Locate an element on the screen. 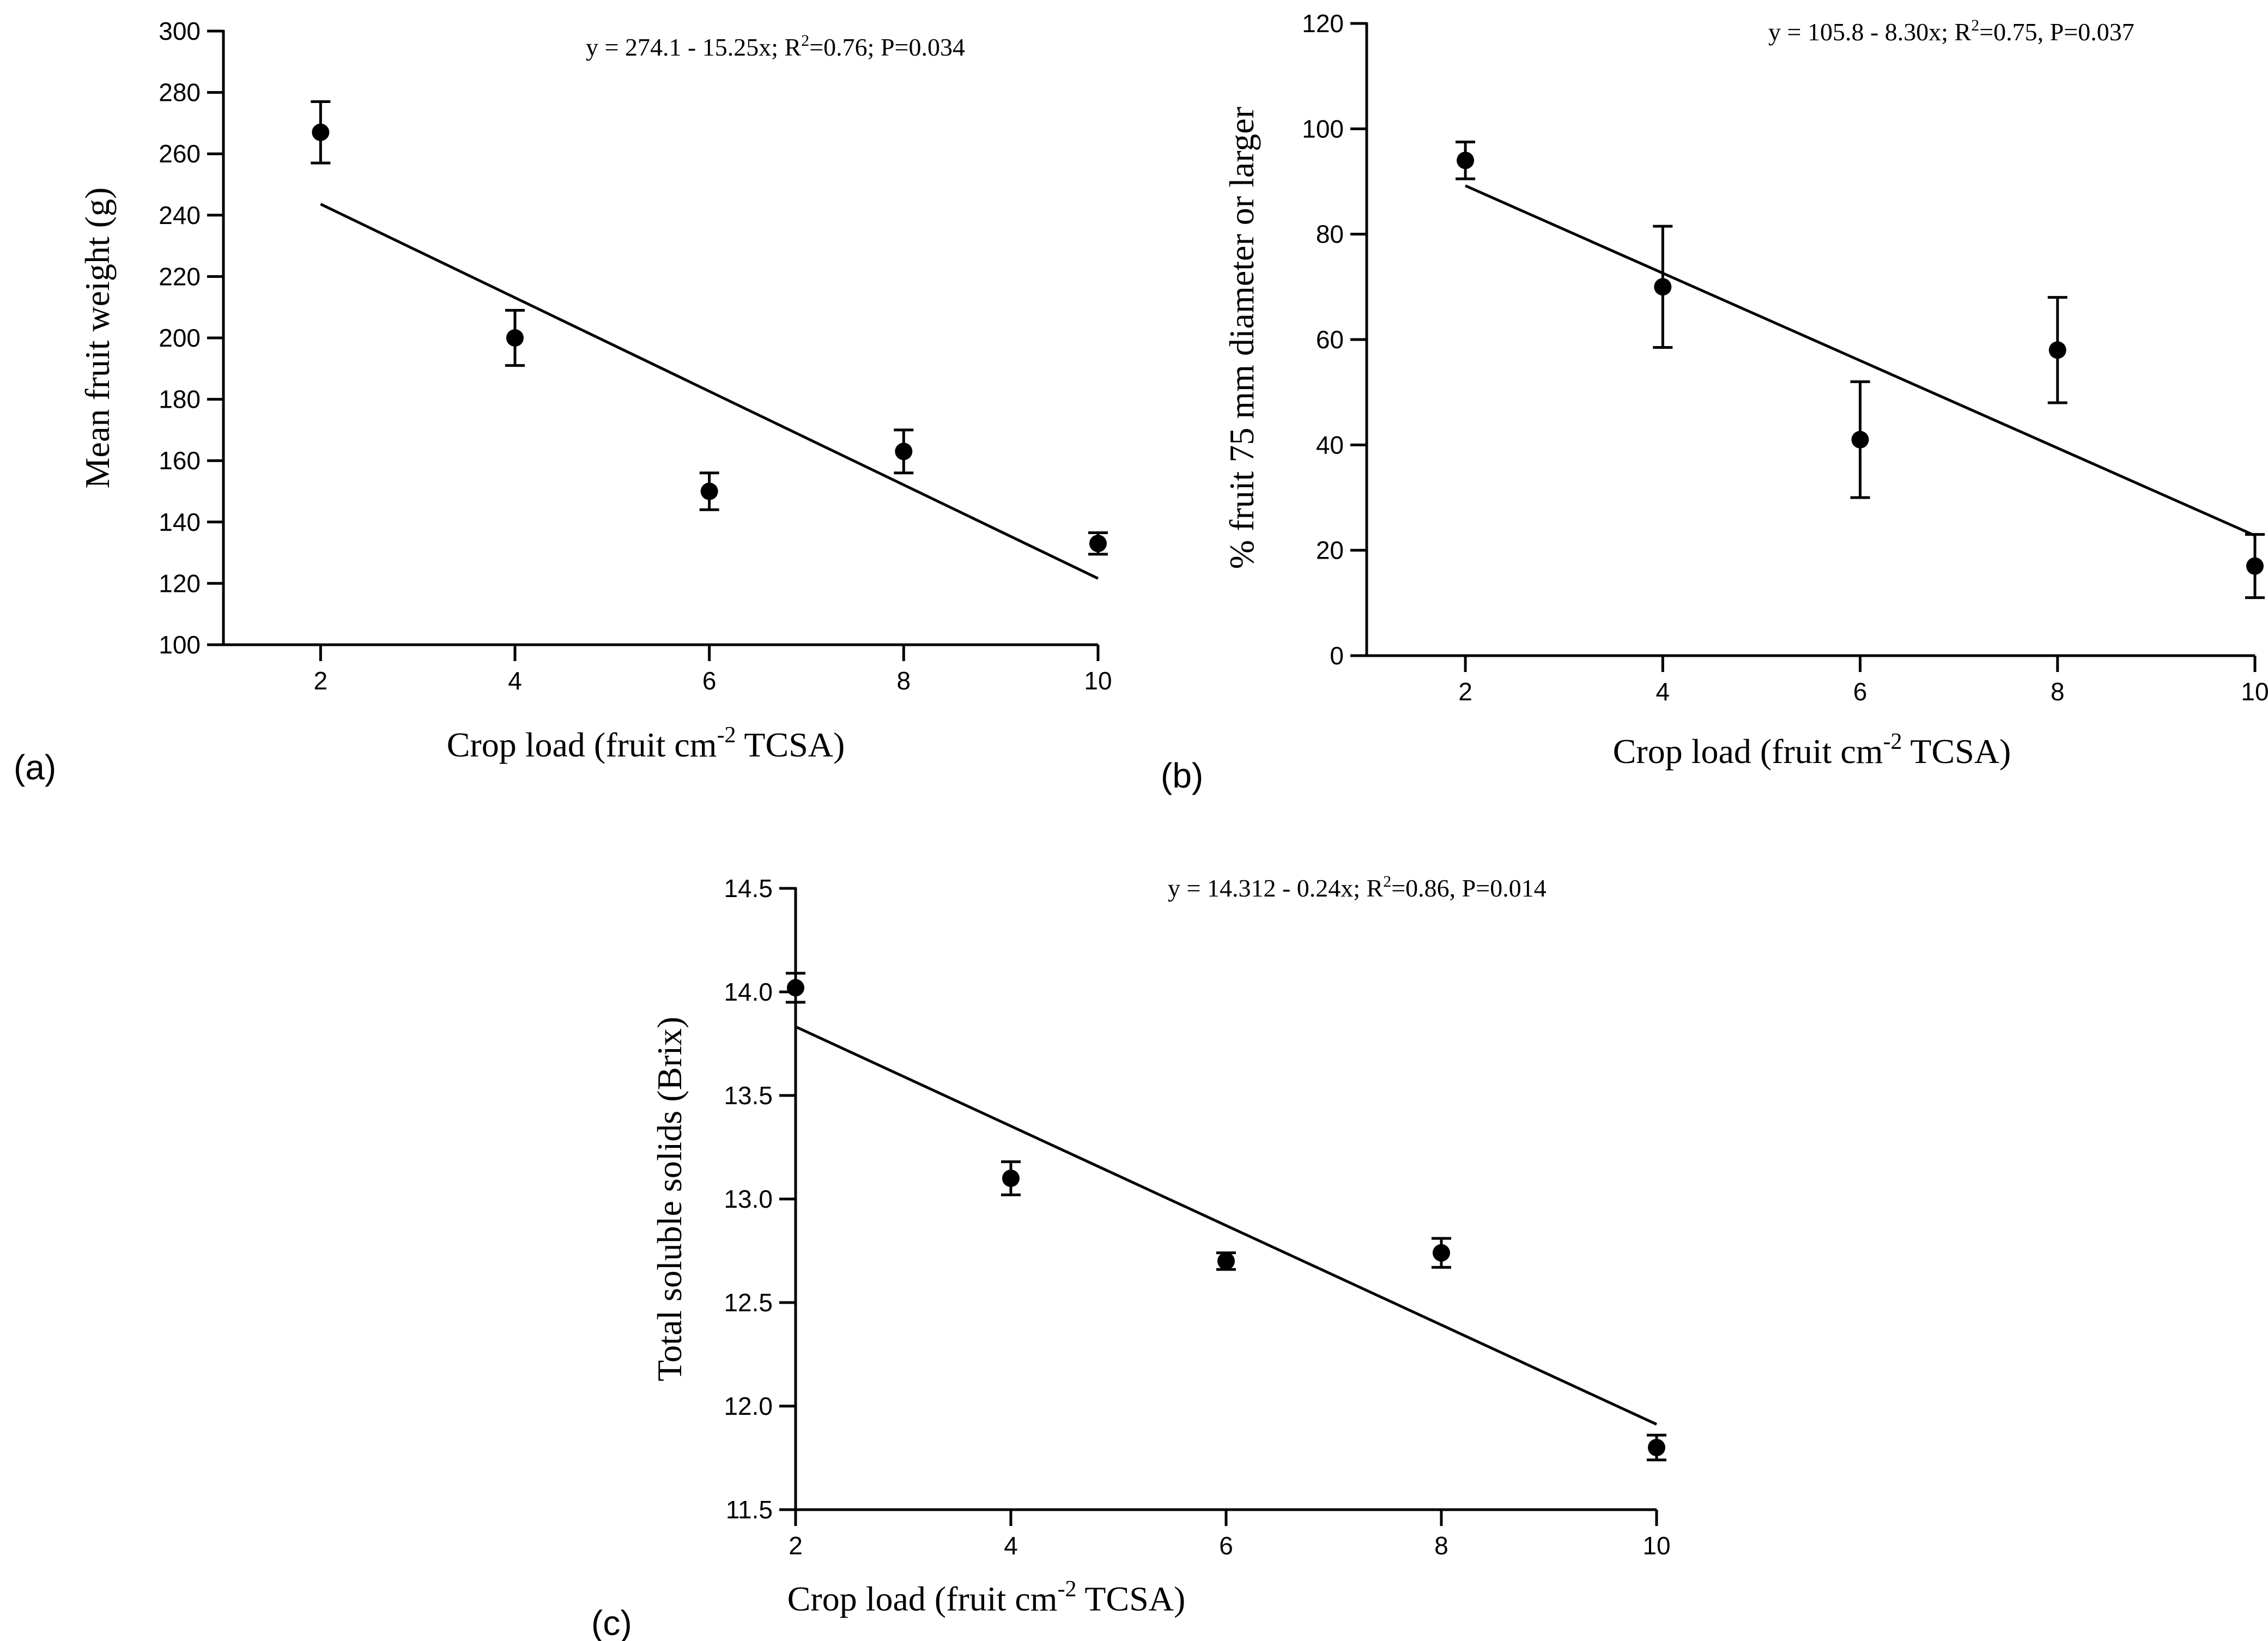 Image resolution: width=2268 pixels, height=1641 pixels. y-tick-label: 60 is located at coordinates (1330, 339).